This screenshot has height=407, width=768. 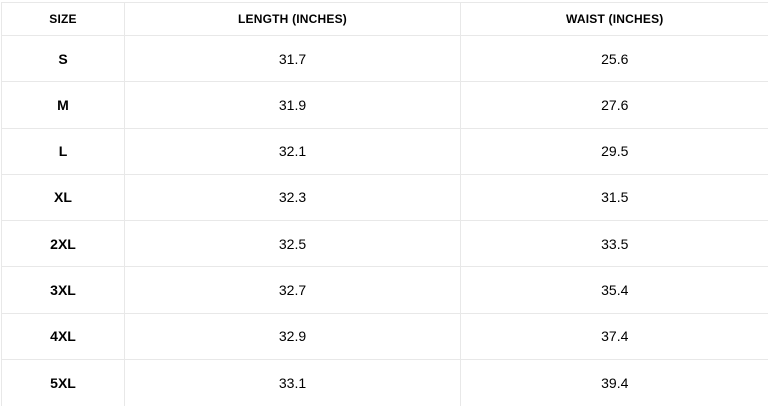 I want to click on table-row: 3XL 32.7 35.4, so click(x=385, y=290).